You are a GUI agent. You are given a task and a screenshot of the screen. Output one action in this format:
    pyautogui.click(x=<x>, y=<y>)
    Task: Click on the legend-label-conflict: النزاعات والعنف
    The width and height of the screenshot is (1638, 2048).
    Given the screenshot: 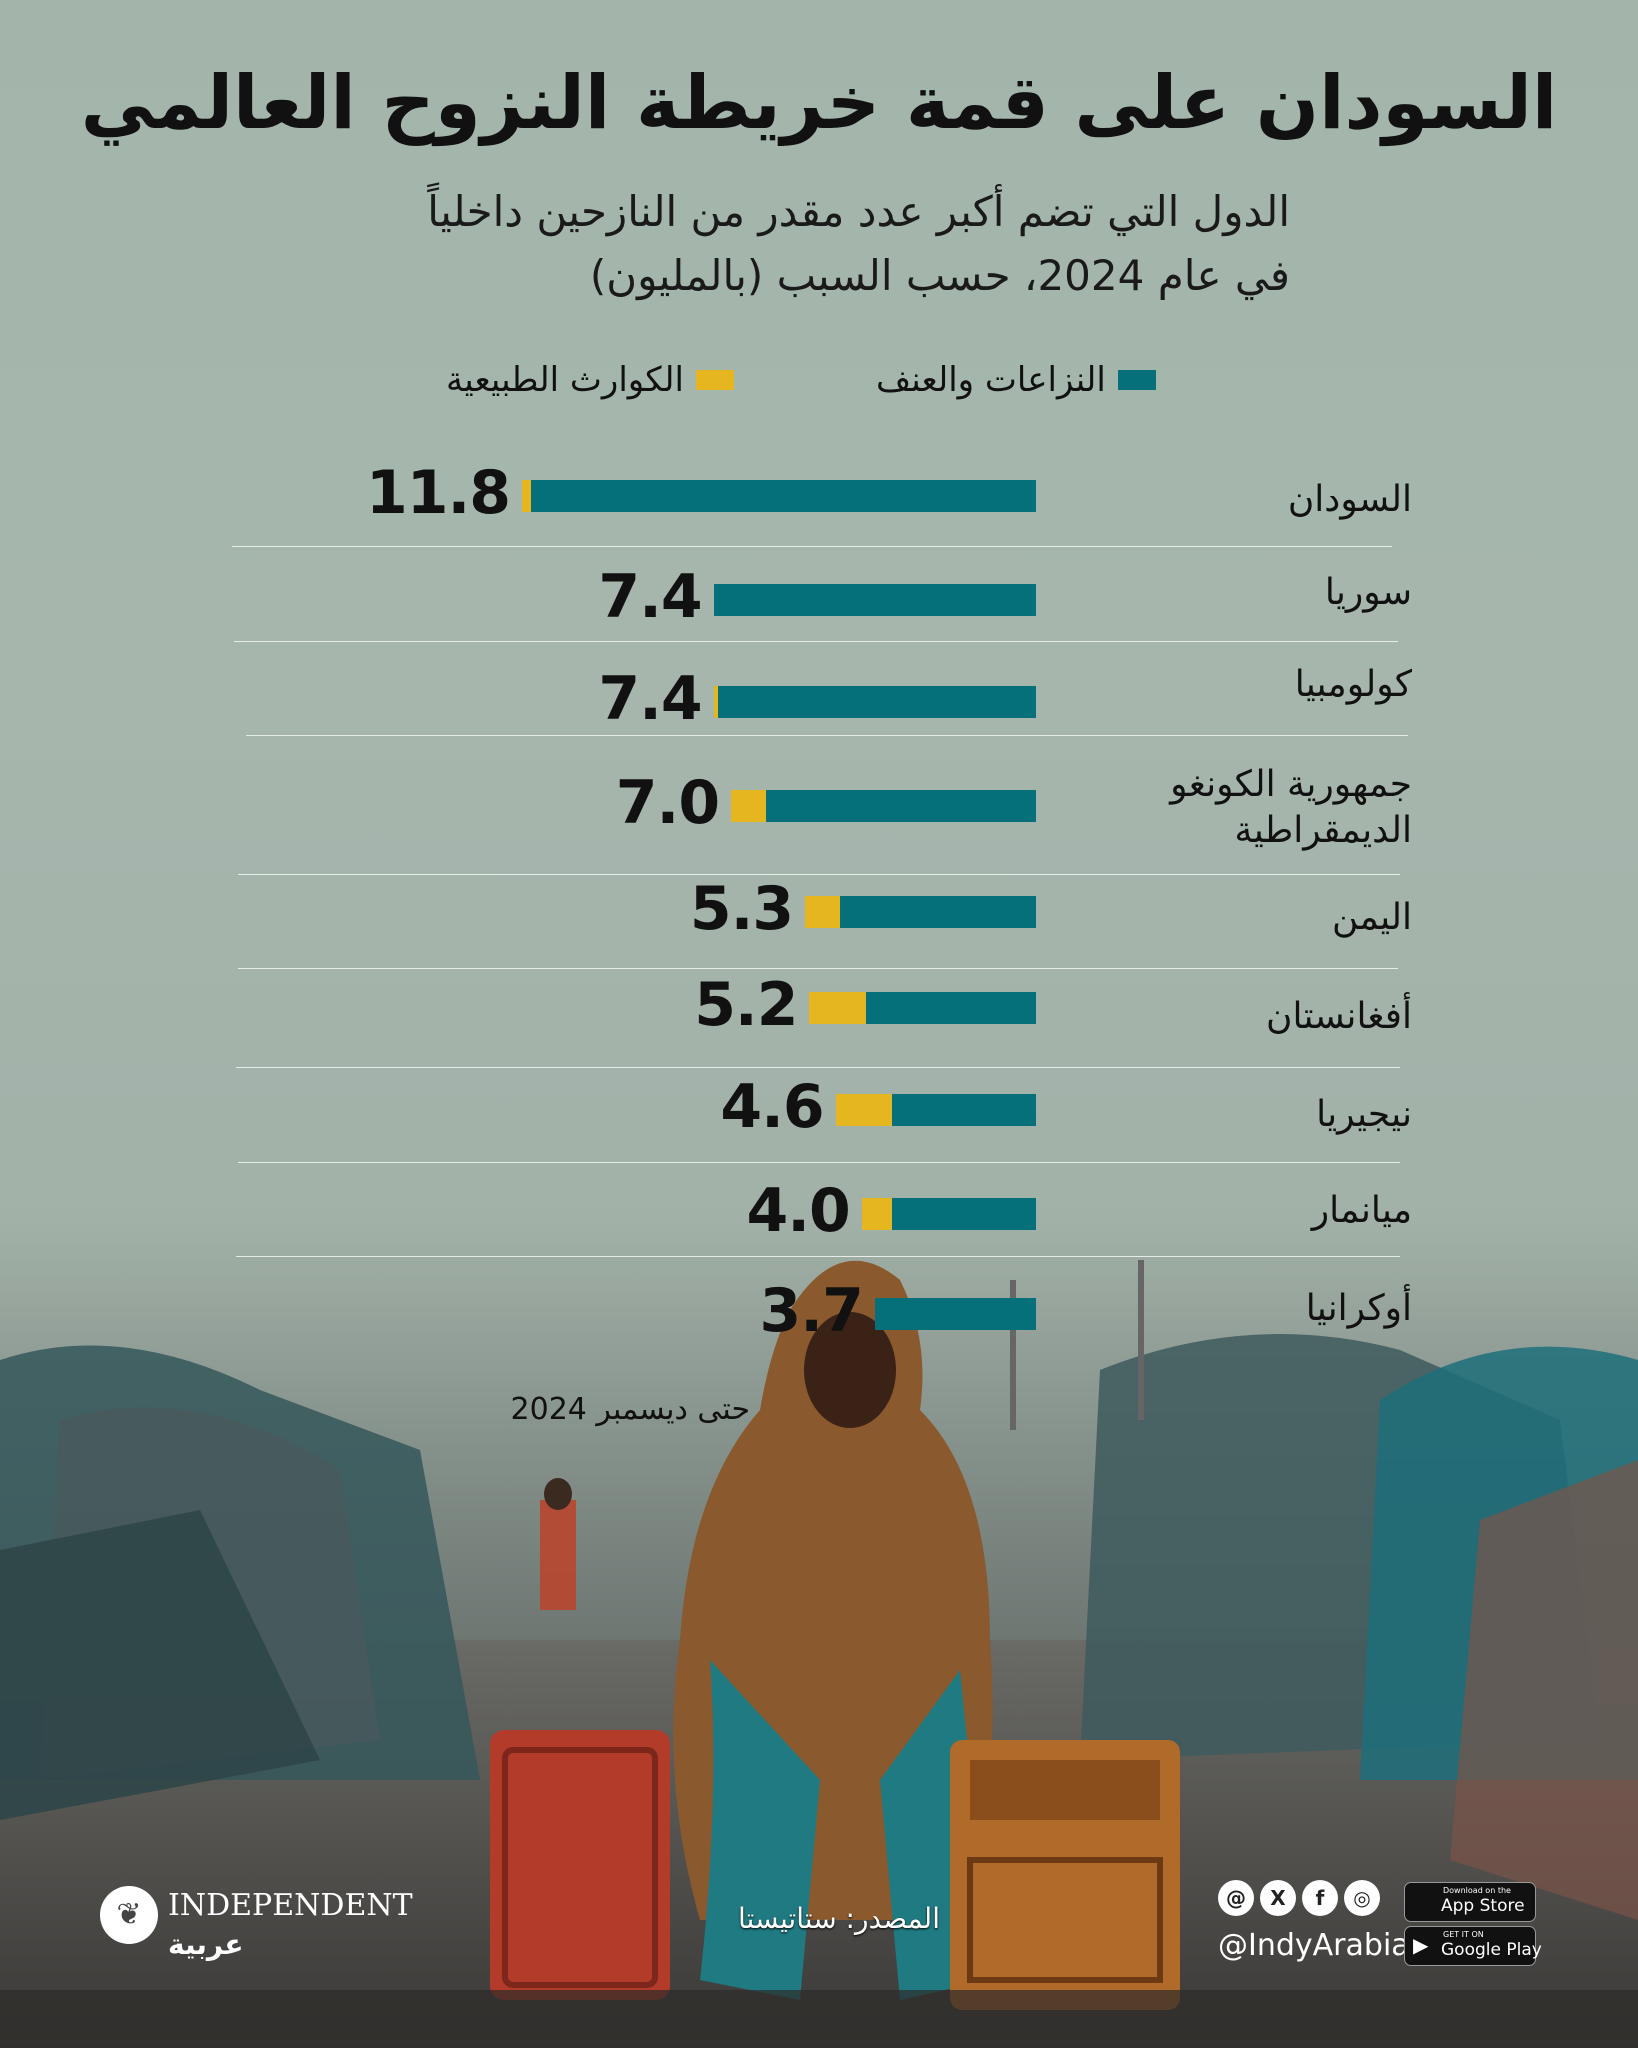 What is the action you would take?
    pyautogui.click(x=991, y=380)
    